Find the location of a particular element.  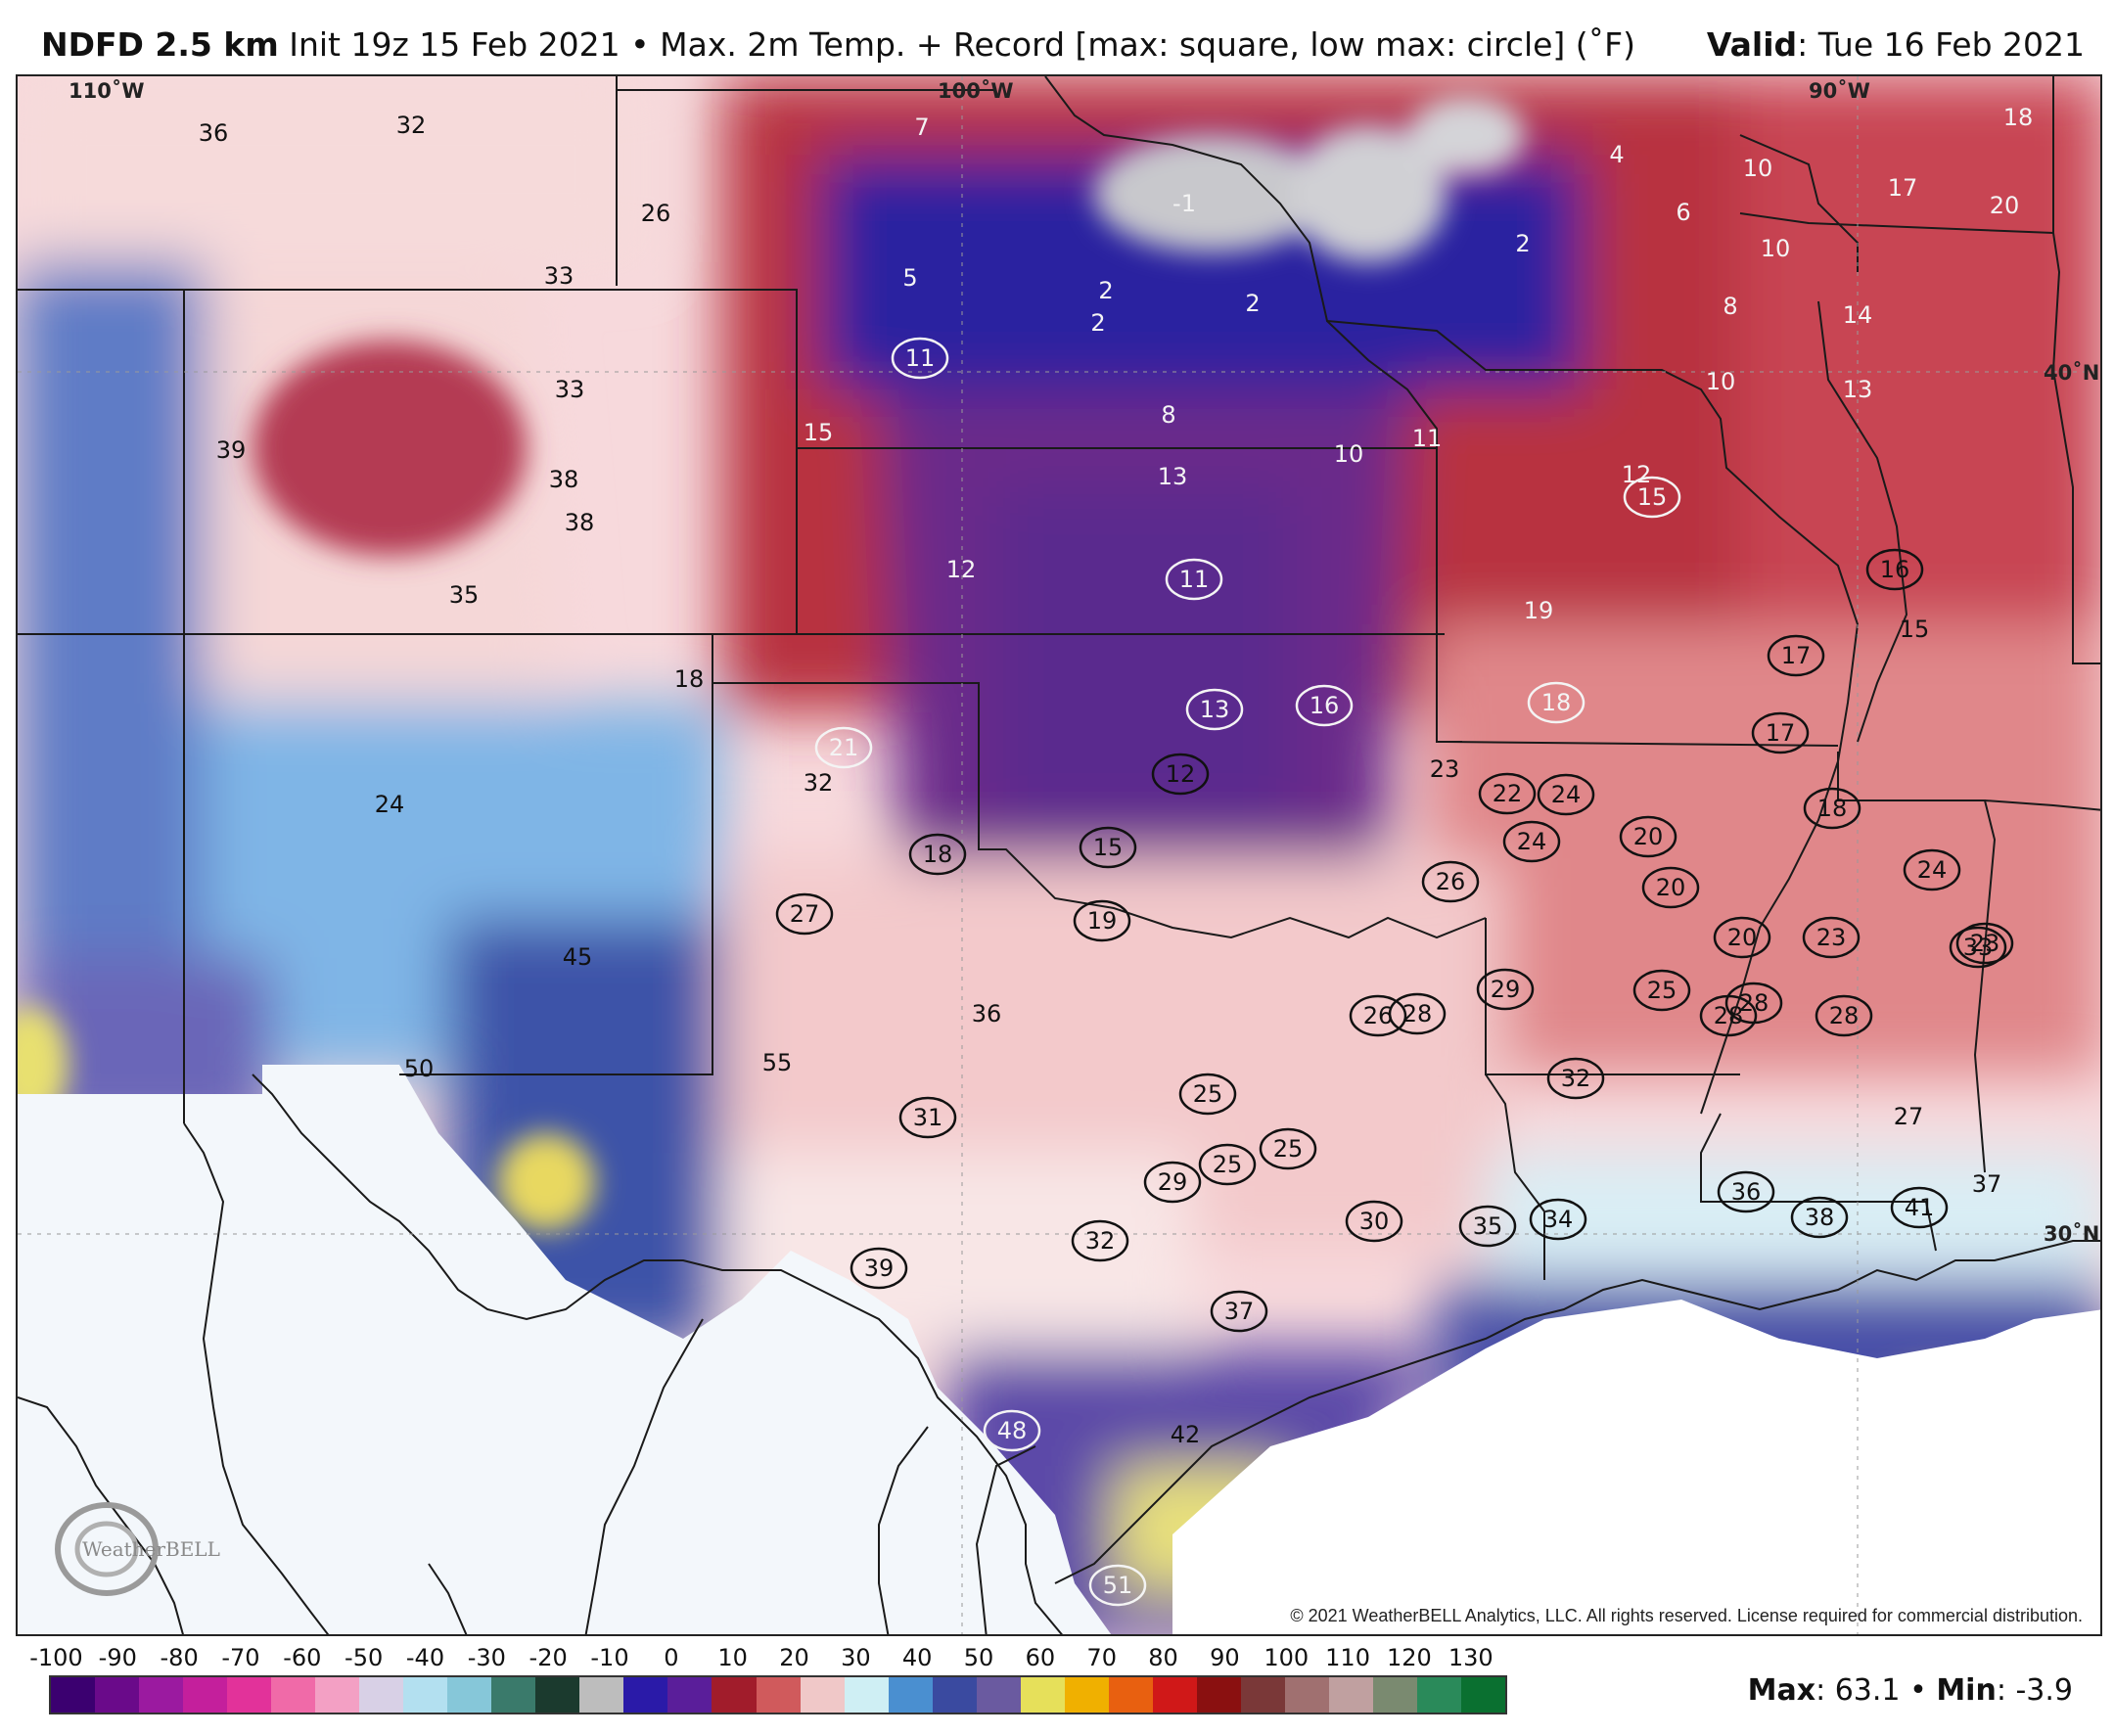

record-value-label: 30 is located at coordinates (1374, 1222).